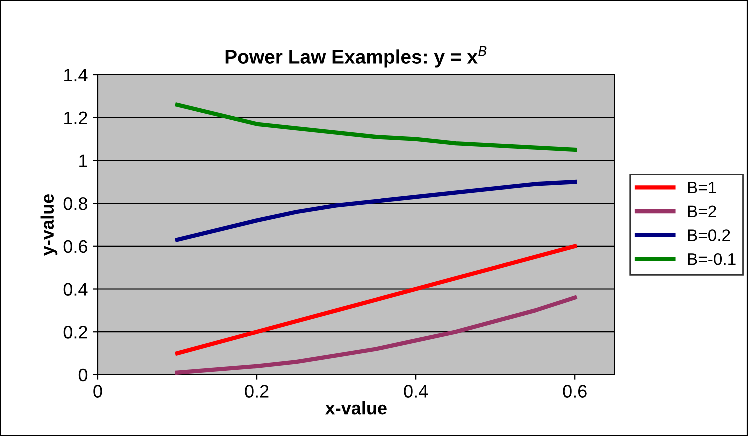 The image size is (748, 436). What do you see at coordinates (76, 332) in the screenshot?
I see `y-tick-label: 0.2` at bounding box center [76, 332].